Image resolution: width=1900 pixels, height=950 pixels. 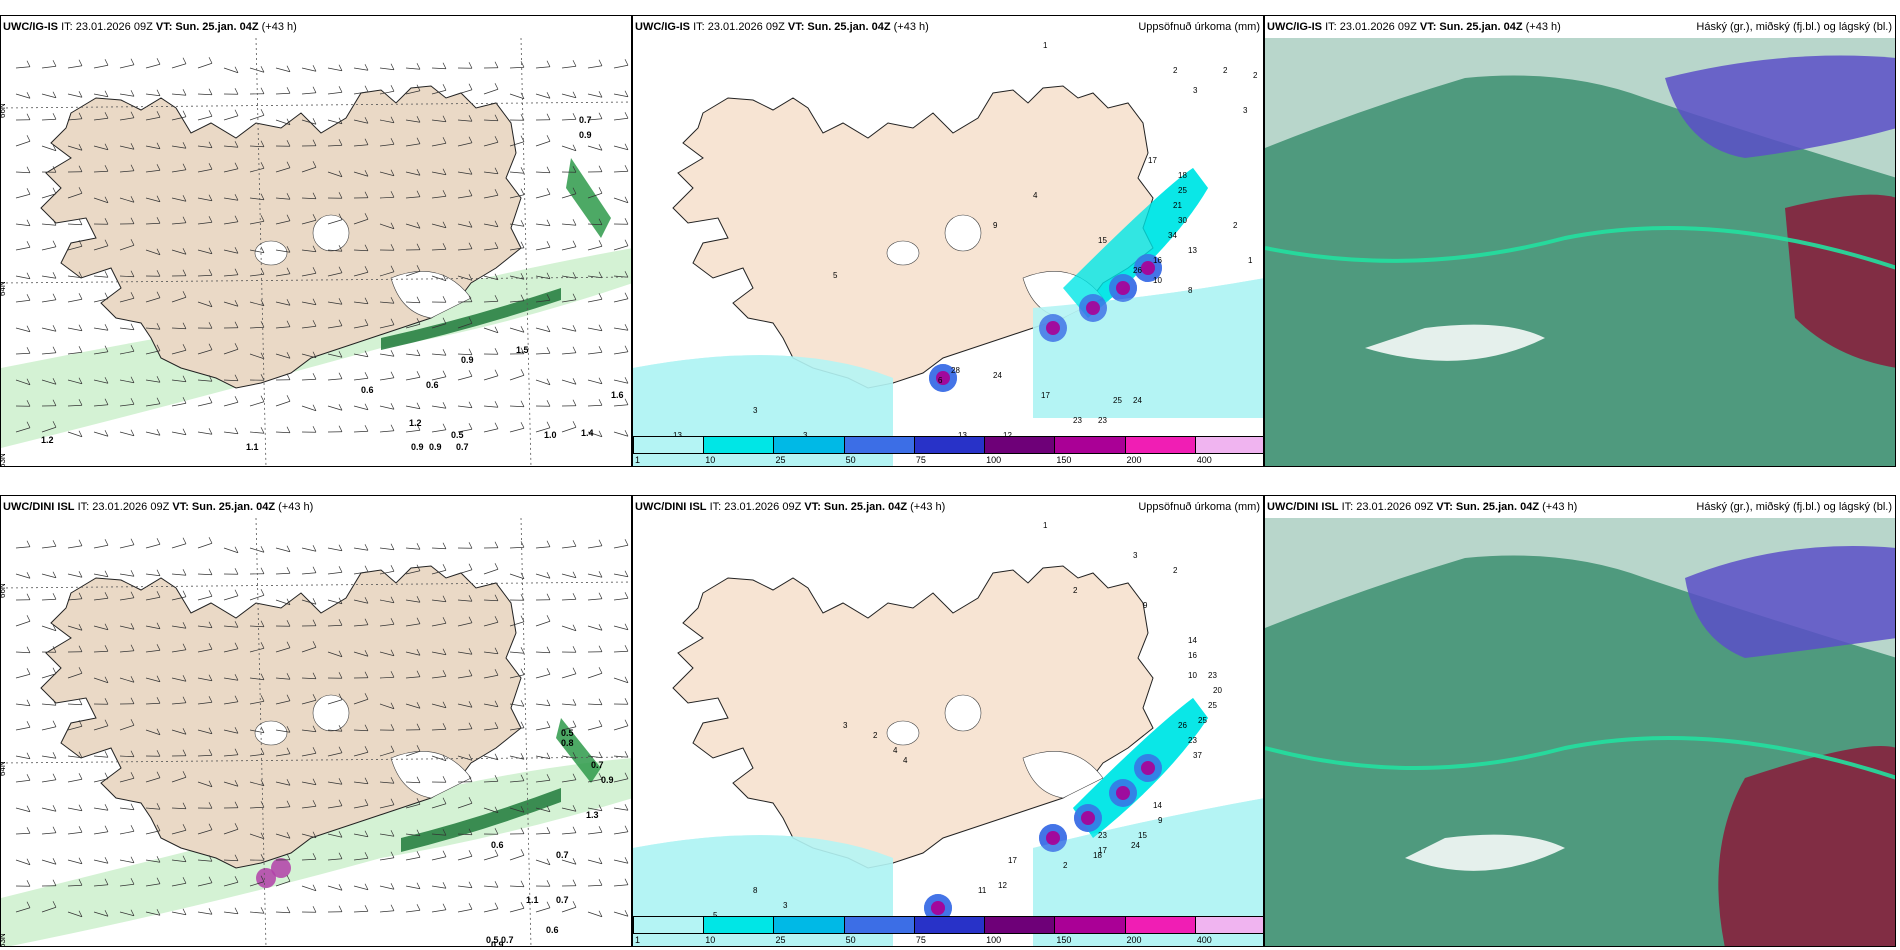 What do you see at coordinates (322, 247) in the screenshot?
I see `wind-barbs` at bounding box center [322, 247].